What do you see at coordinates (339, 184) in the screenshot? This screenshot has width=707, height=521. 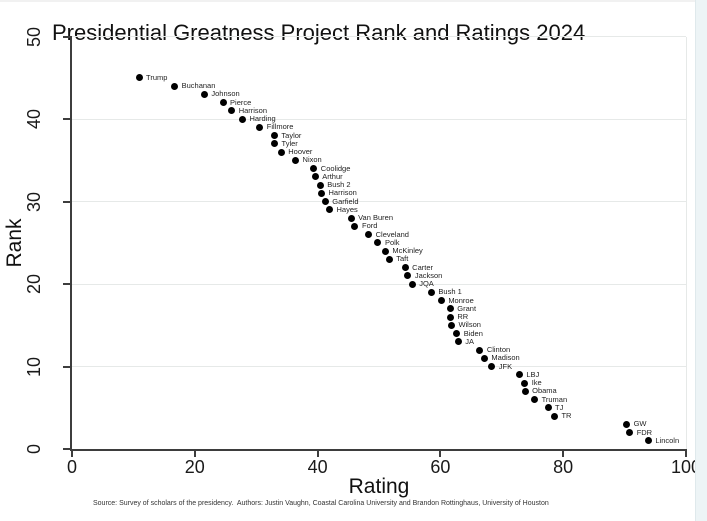 I see `point-label: Bush 2` at bounding box center [339, 184].